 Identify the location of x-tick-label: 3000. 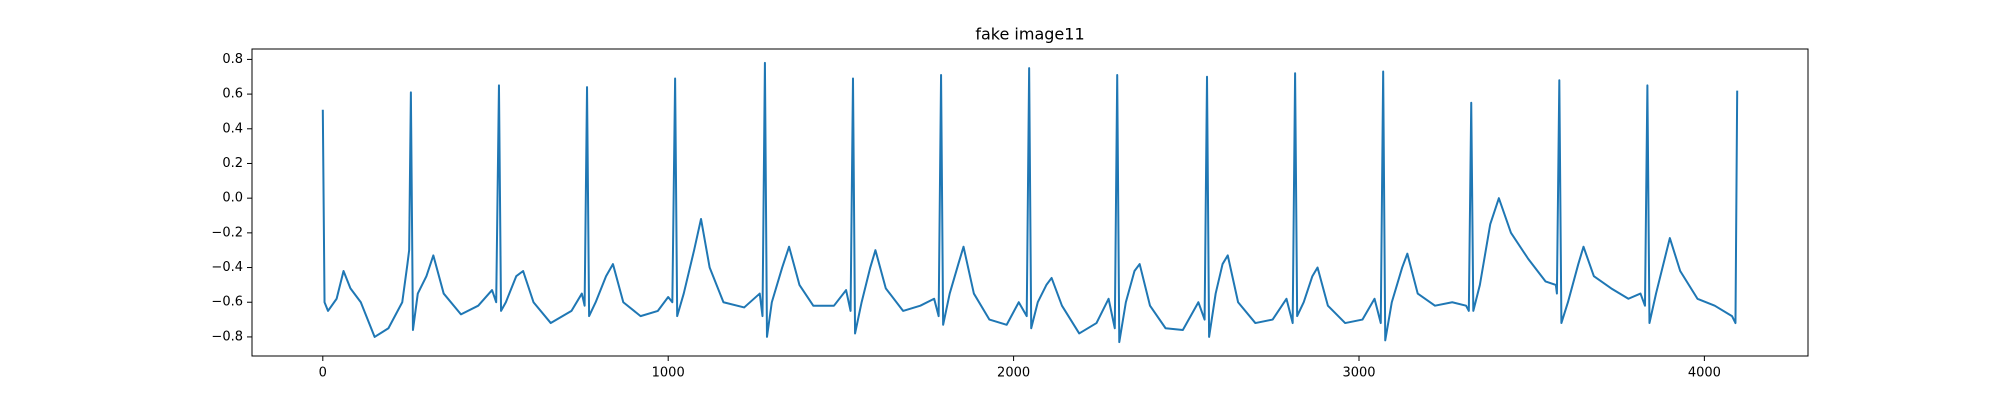
(1358, 373).